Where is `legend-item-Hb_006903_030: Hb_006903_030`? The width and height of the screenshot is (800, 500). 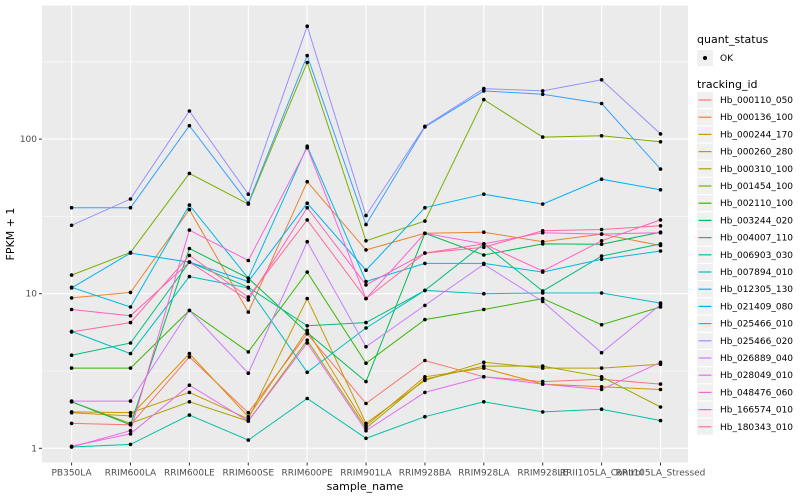
legend-item-Hb_006903_030: Hb_006903_030 is located at coordinates (745, 254).